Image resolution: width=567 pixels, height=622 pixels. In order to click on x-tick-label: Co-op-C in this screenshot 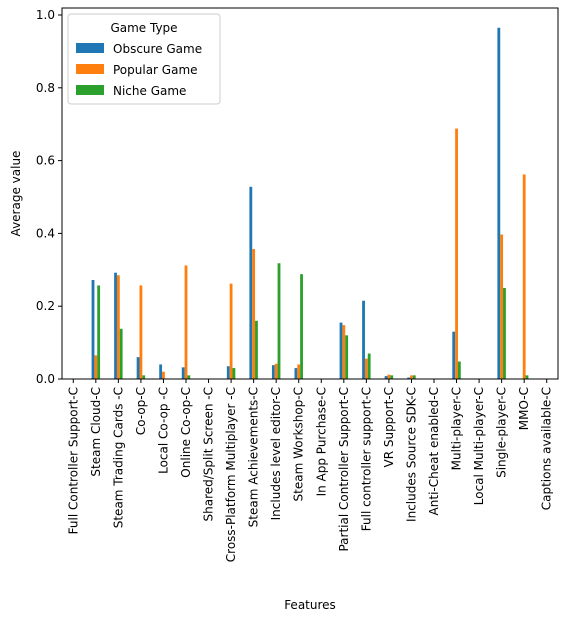, I will do `click(141, 411)`.